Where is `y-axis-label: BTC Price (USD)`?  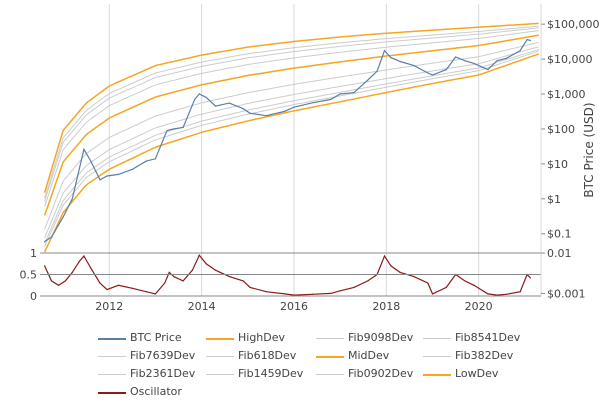
y-axis-label: BTC Price (USD) is located at coordinates (589, 149).